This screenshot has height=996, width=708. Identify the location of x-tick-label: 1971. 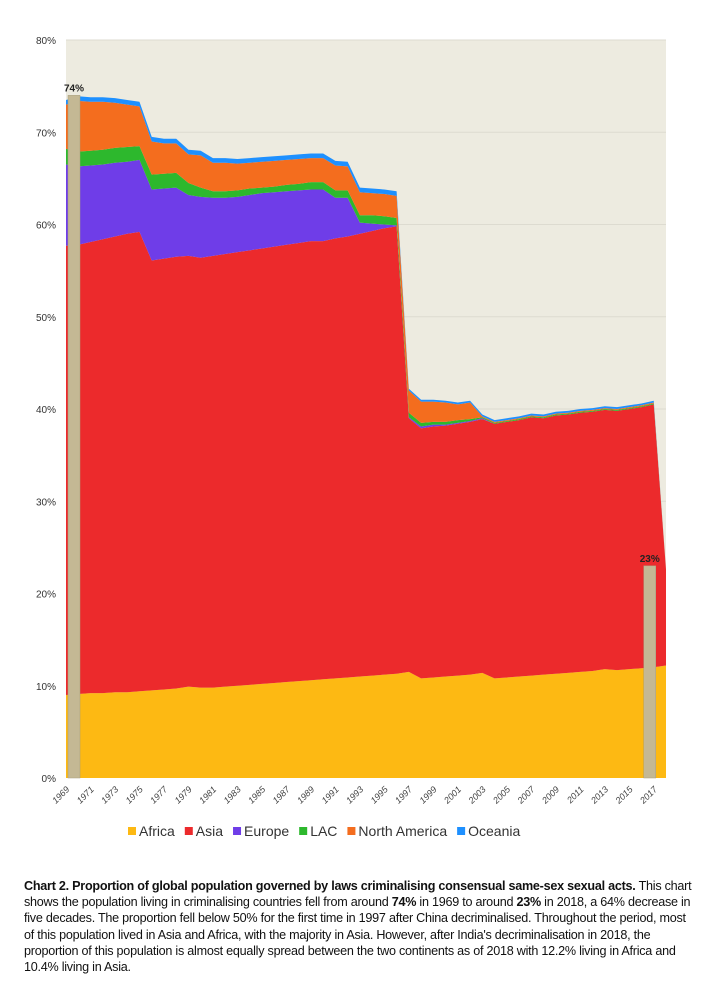
(85, 794).